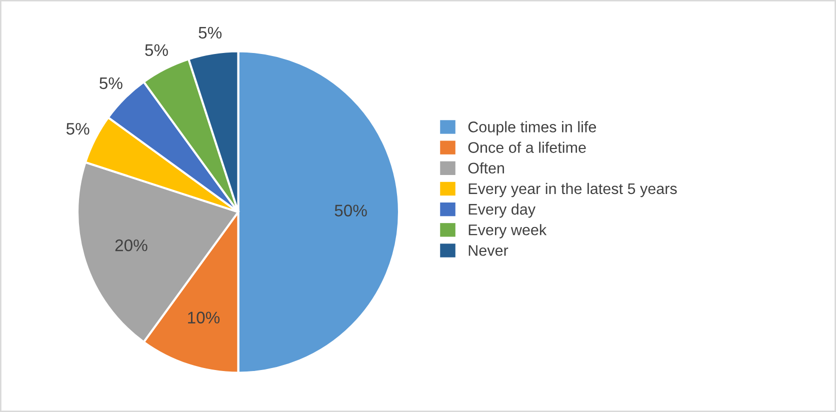 The height and width of the screenshot is (412, 836). Describe the element at coordinates (532, 128) in the screenshot. I see `legend-label: Couple times in life` at that location.